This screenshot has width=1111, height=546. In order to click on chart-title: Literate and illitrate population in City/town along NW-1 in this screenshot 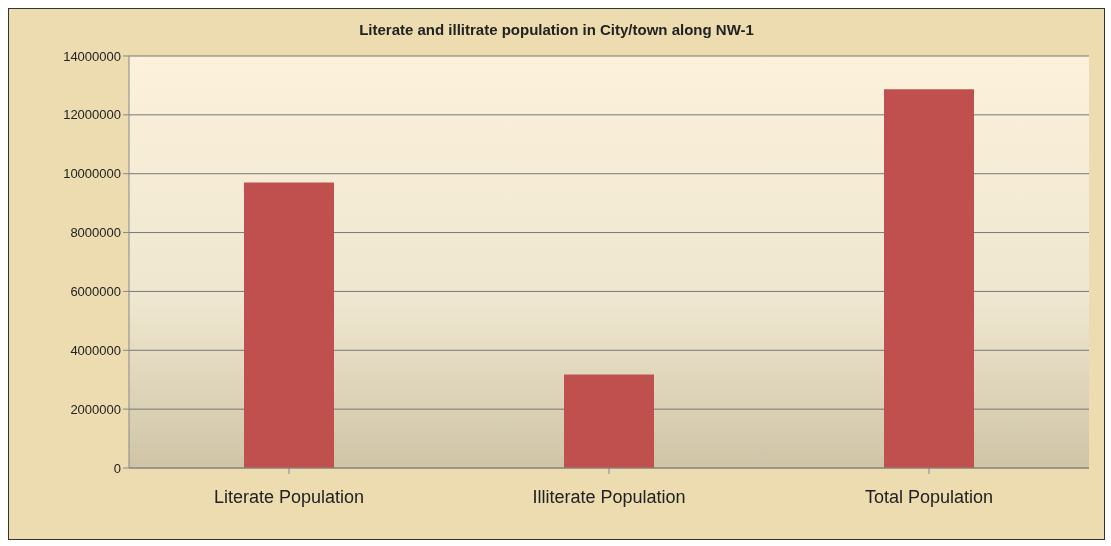, I will do `click(556, 29)`.